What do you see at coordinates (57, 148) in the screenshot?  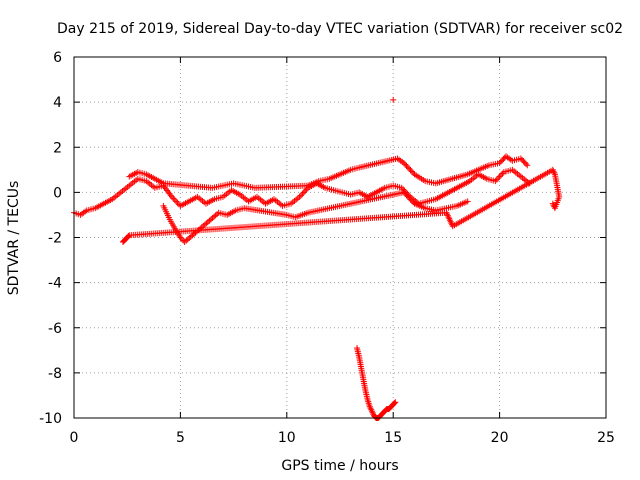 I see `y-tick-label: 2` at bounding box center [57, 148].